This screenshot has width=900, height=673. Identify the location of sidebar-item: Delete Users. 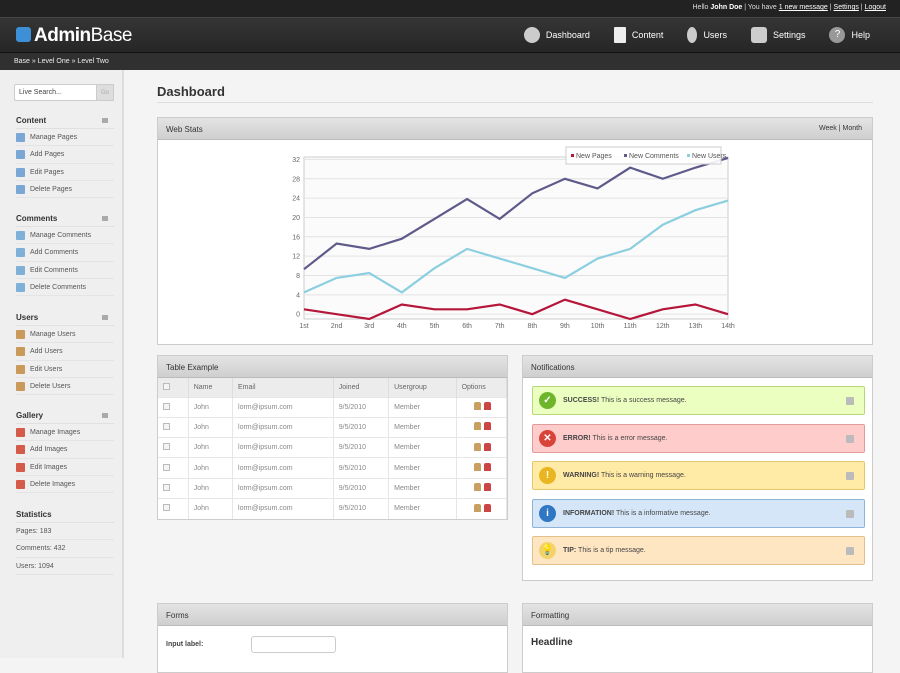
(65, 386).